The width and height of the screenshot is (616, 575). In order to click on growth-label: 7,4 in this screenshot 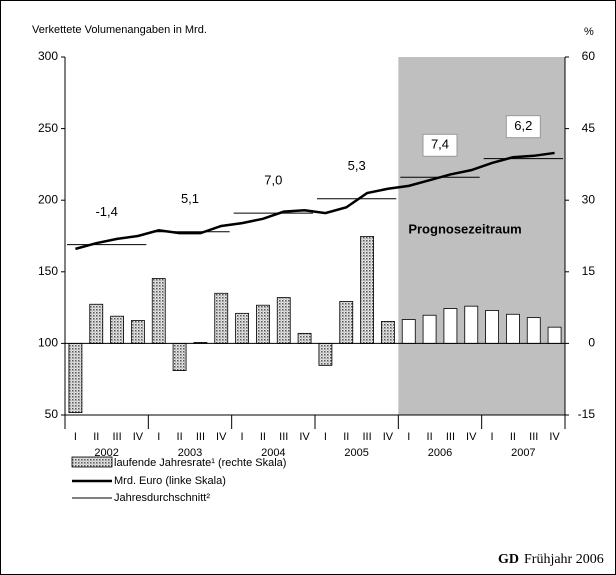, I will do `click(440, 144)`.